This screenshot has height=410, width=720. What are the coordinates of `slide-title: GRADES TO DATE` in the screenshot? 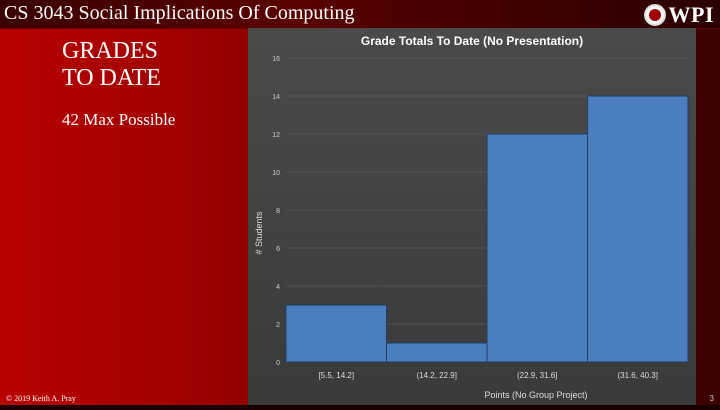 It's located at (111, 65).